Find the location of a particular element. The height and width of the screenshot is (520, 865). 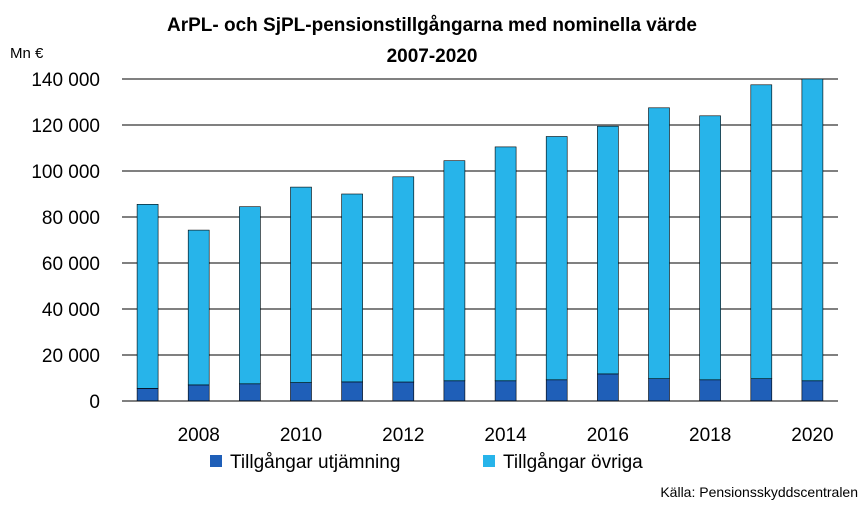

y-tick-label: 100 000 is located at coordinates (65, 172).